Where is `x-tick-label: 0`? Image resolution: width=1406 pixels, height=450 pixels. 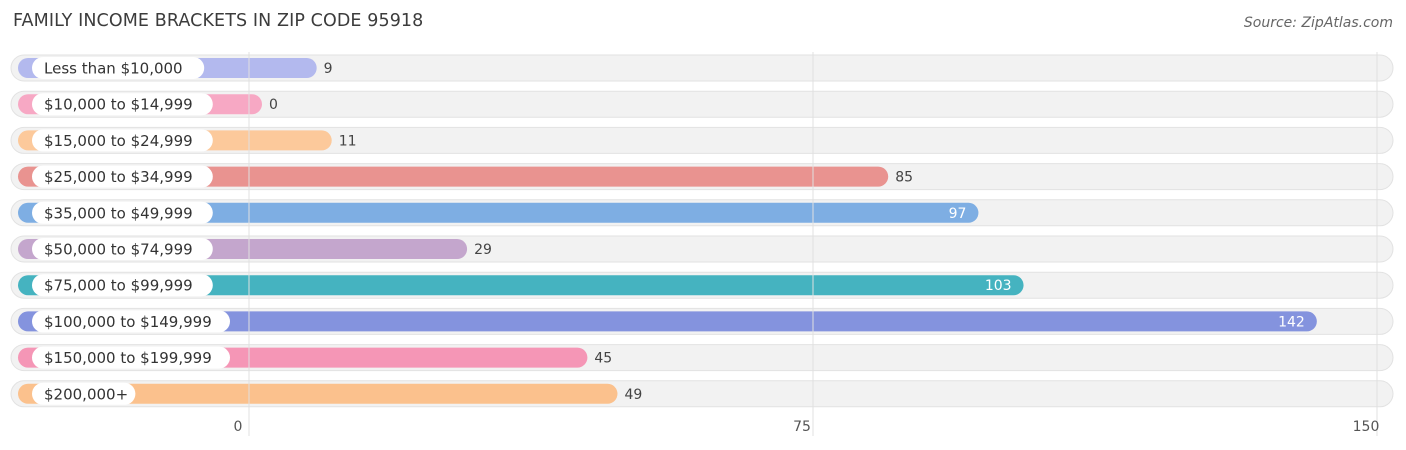 x-tick-label: 0 is located at coordinates (238, 427).